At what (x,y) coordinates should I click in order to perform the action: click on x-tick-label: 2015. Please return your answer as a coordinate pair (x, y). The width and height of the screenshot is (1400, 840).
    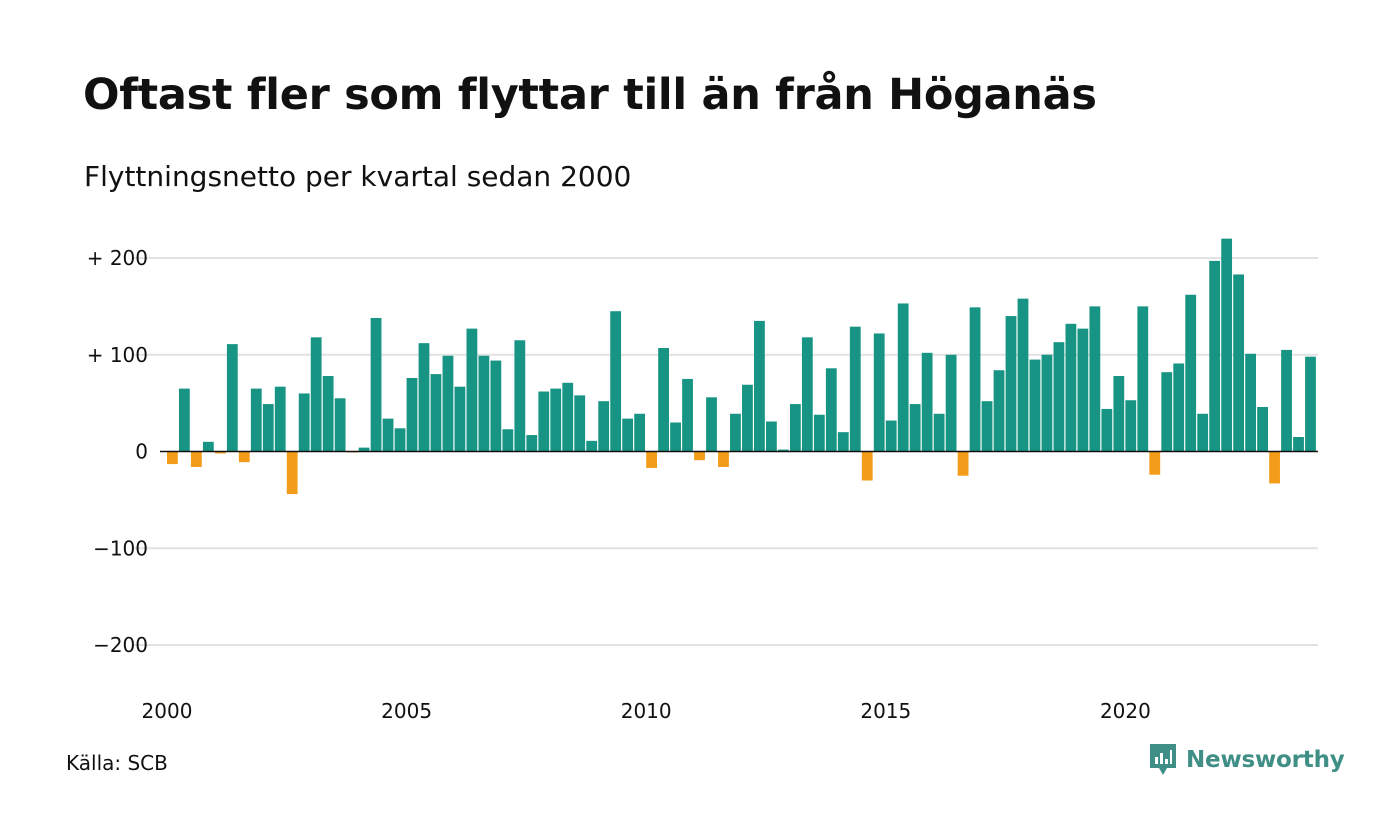
    Looking at the image, I should click on (885, 711).